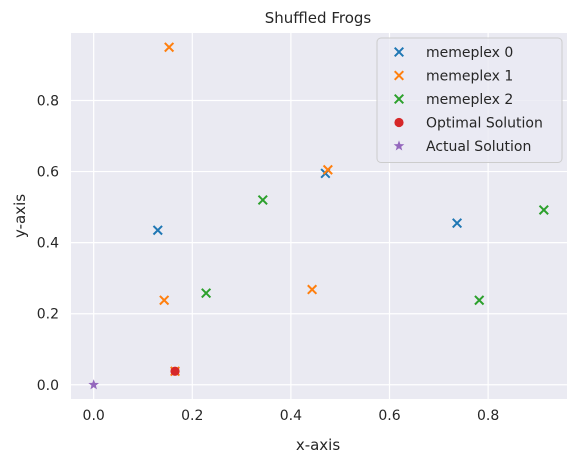 The image size is (577, 463). What do you see at coordinates (192, 416) in the screenshot?
I see `x-tick-label: 0.2` at bounding box center [192, 416].